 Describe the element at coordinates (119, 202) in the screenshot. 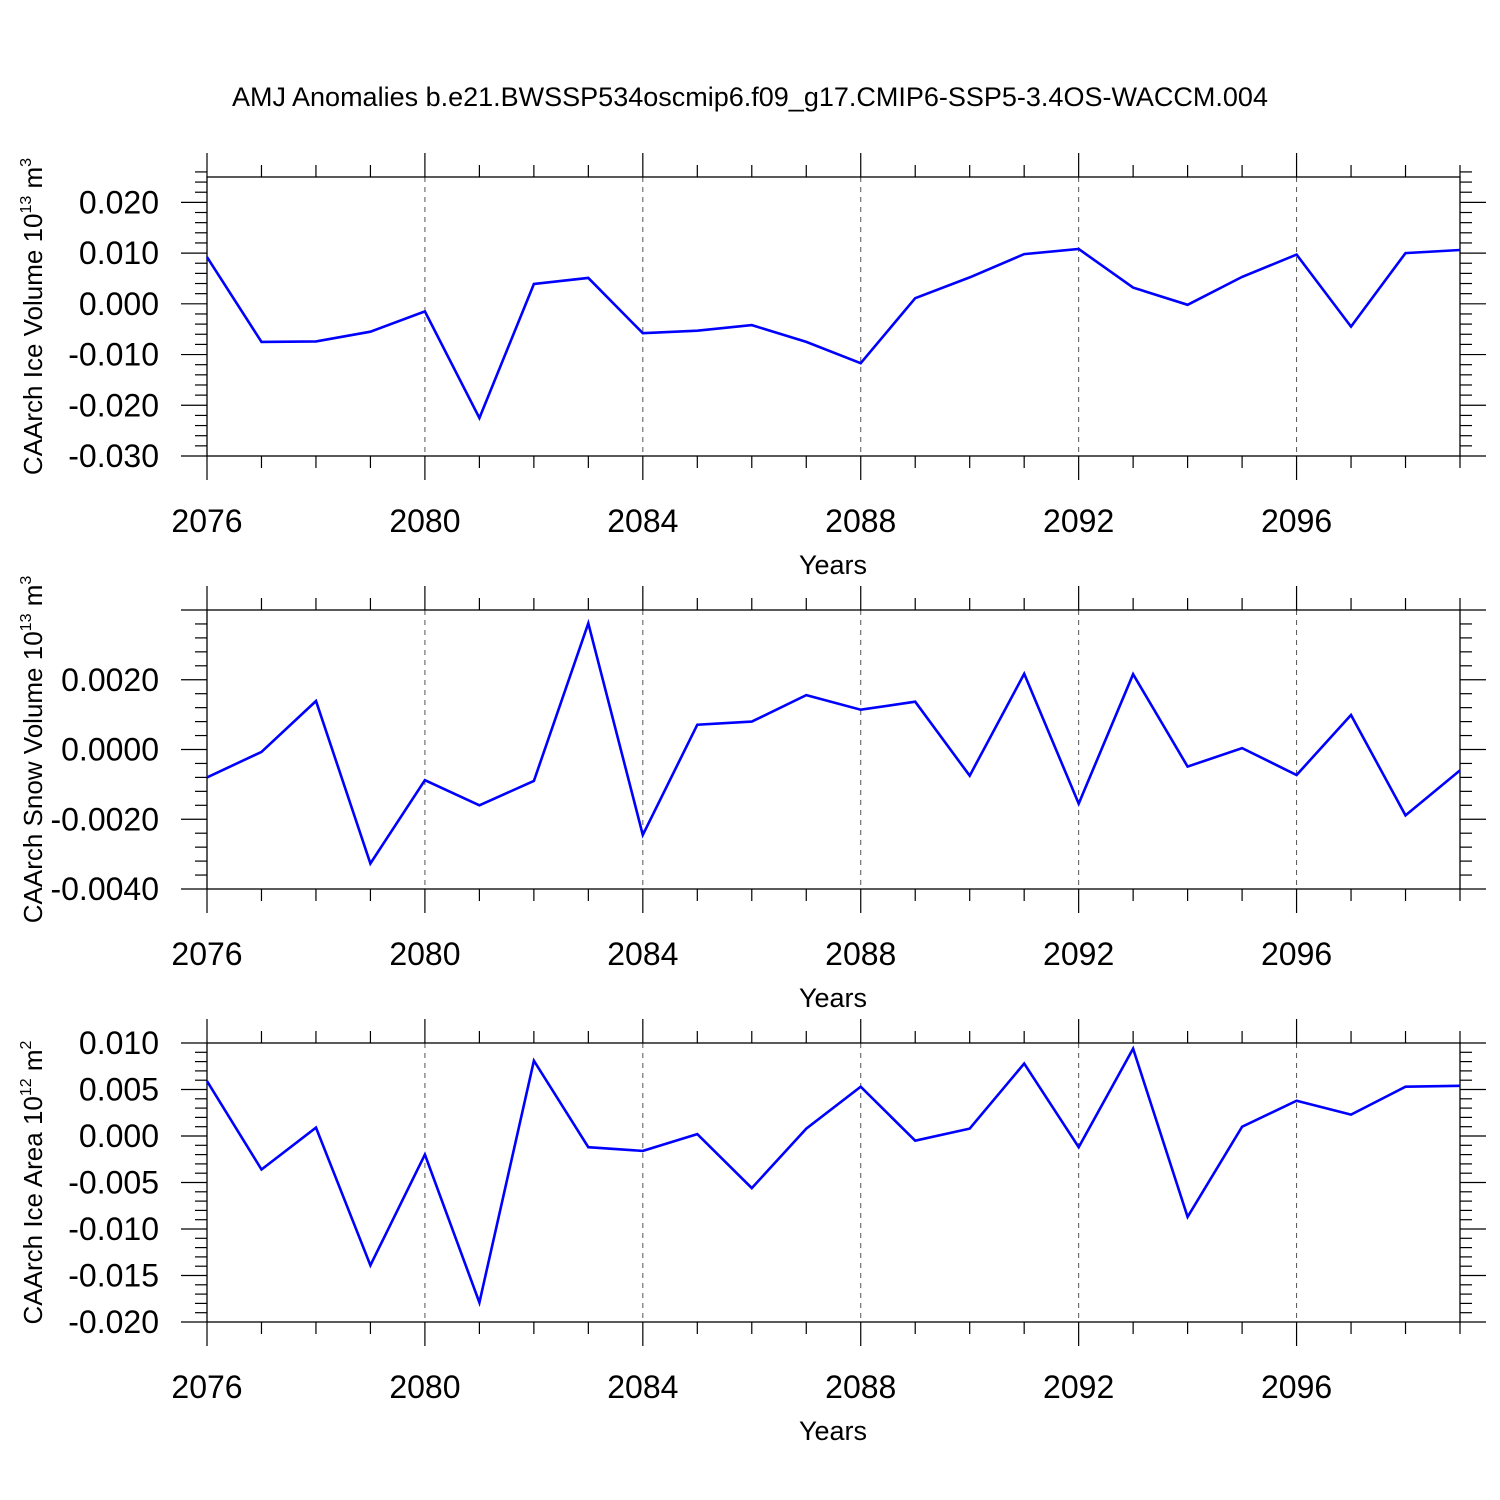

I see `y-tick-label: 0.020` at that location.